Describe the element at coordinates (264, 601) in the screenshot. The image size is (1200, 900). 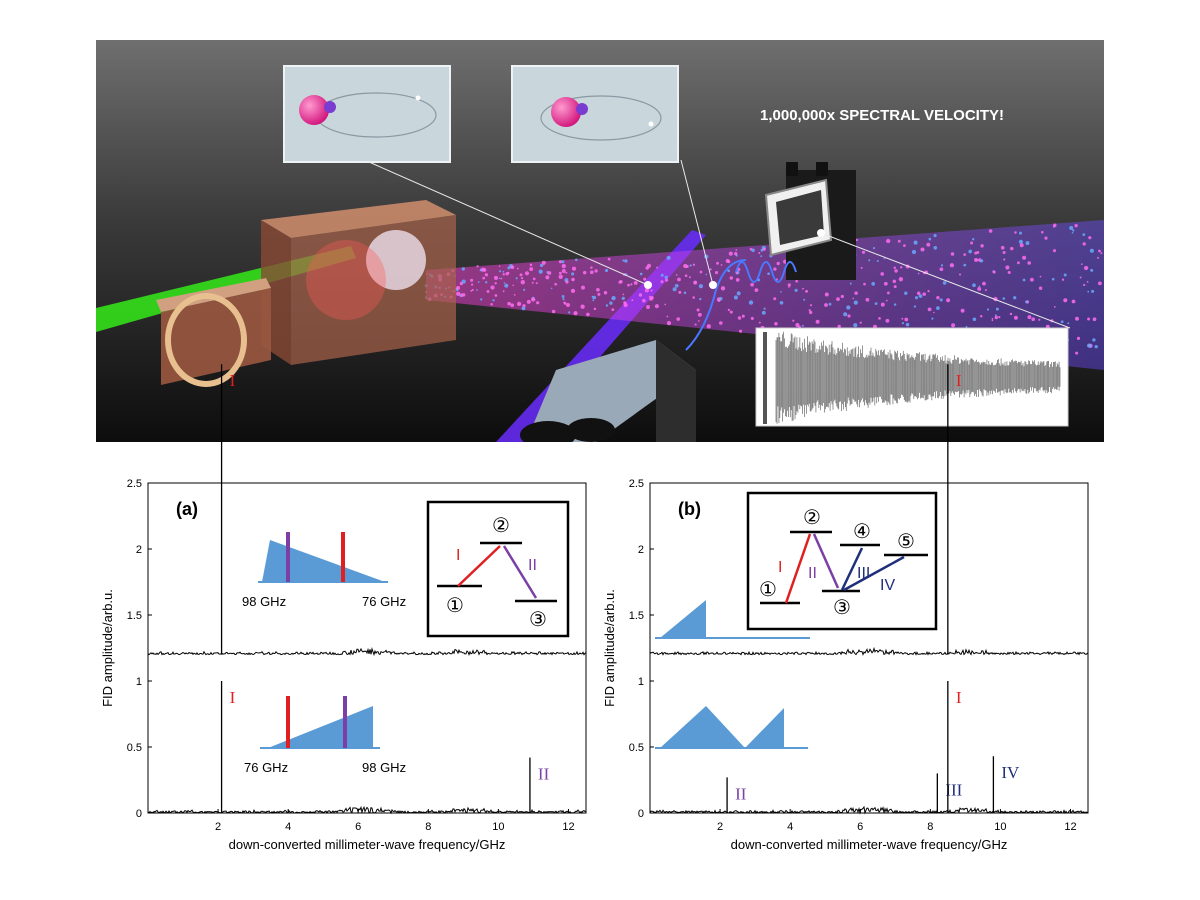
I see `sweep-start-label: 98 GHz` at that location.